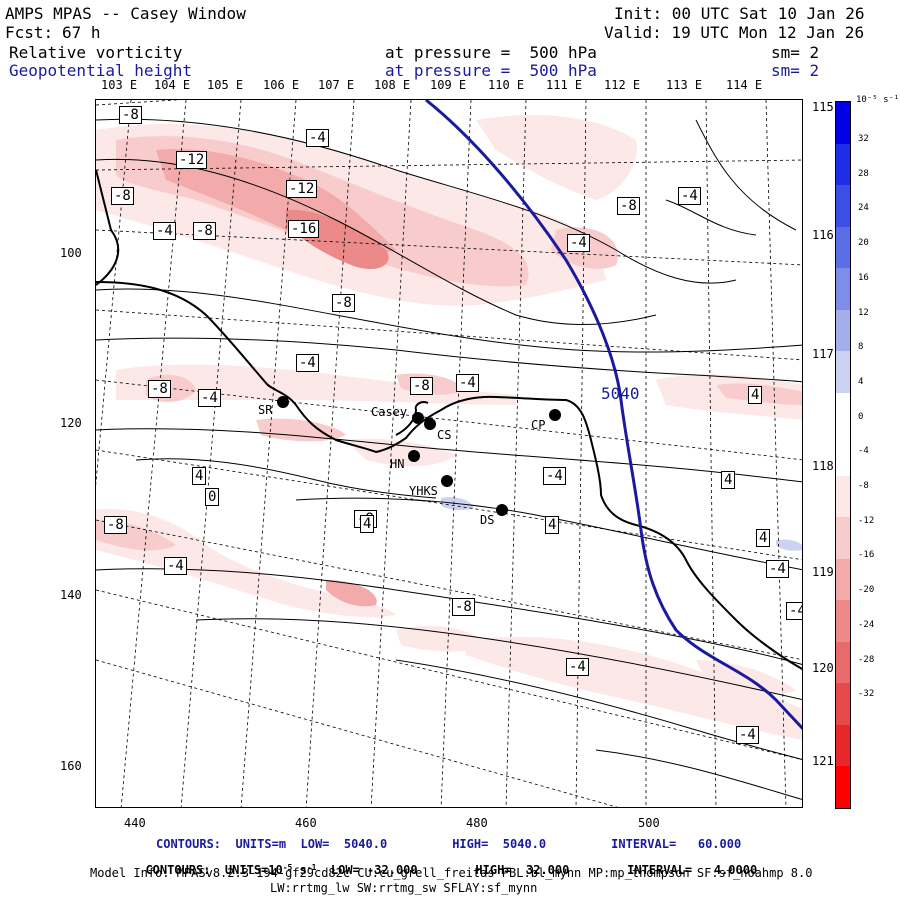  Describe the element at coordinates (477, 823) in the screenshot. I see `x-axis-tick-label: 480` at that location.